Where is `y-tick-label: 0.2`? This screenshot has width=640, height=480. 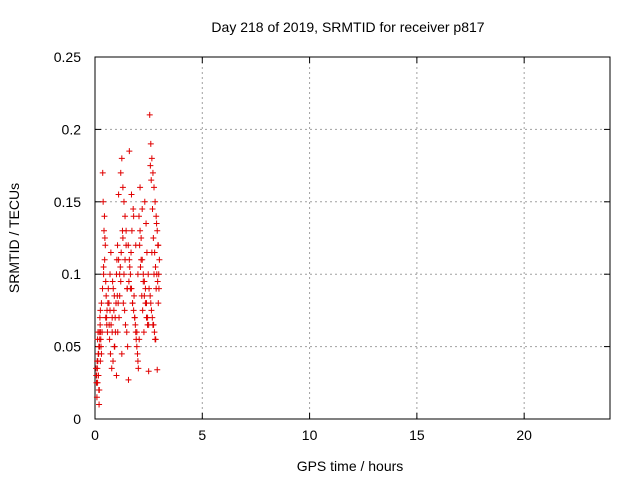
y-tick-label: 0.2 is located at coordinates (72, 129).